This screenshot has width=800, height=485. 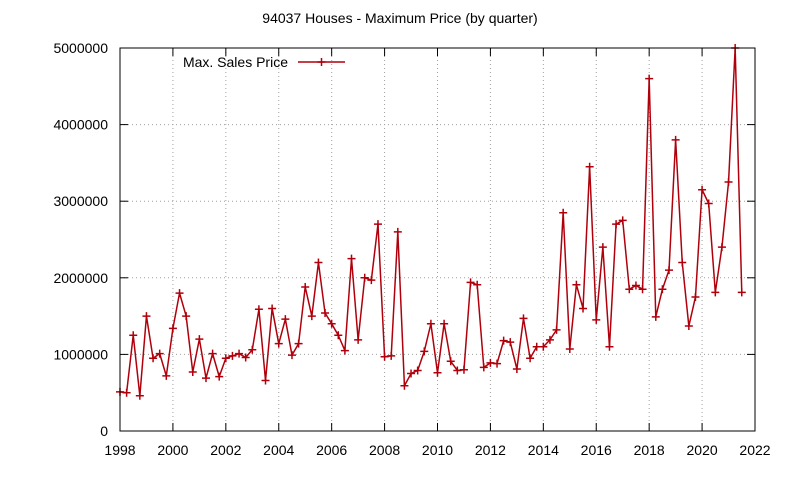 I want to click on x-tick-label: 2004, so click(x=278, y=450).